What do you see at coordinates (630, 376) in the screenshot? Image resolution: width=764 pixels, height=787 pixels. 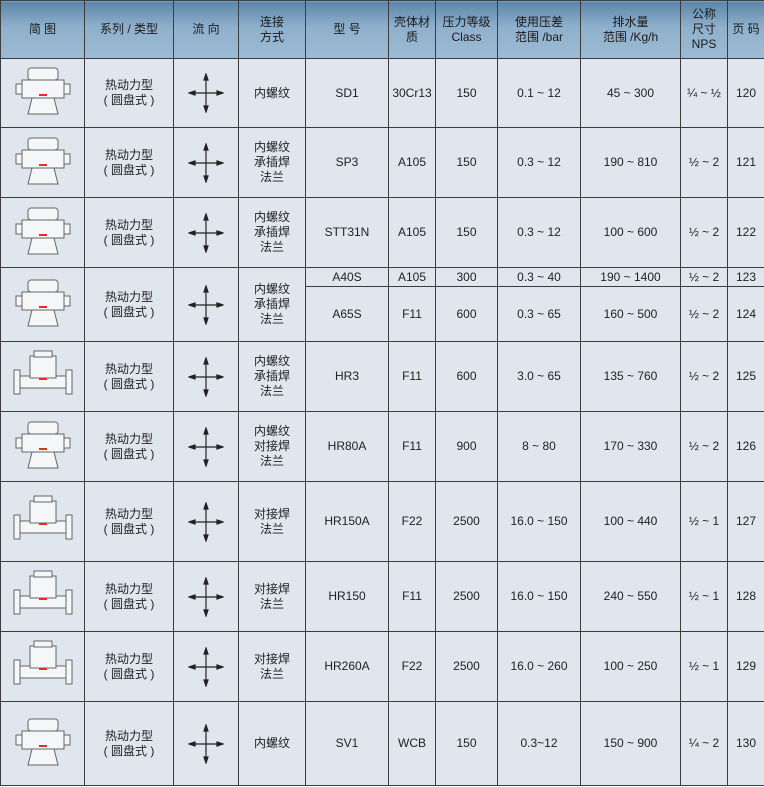 I see `capacity-range: 135 ~ 760` at bounding box center [630, 376].